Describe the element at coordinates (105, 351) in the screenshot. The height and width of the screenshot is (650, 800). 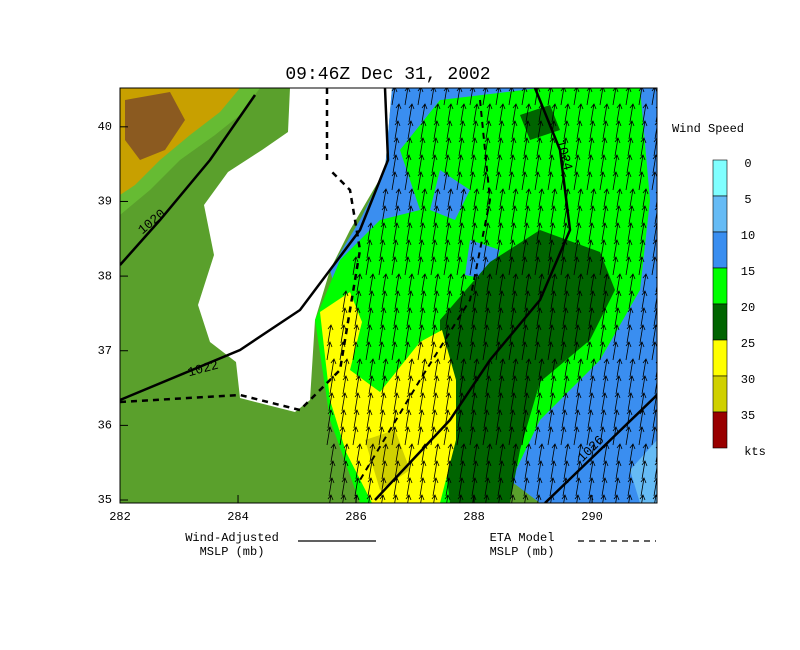
I see `y-tick-label: 37` at that location.